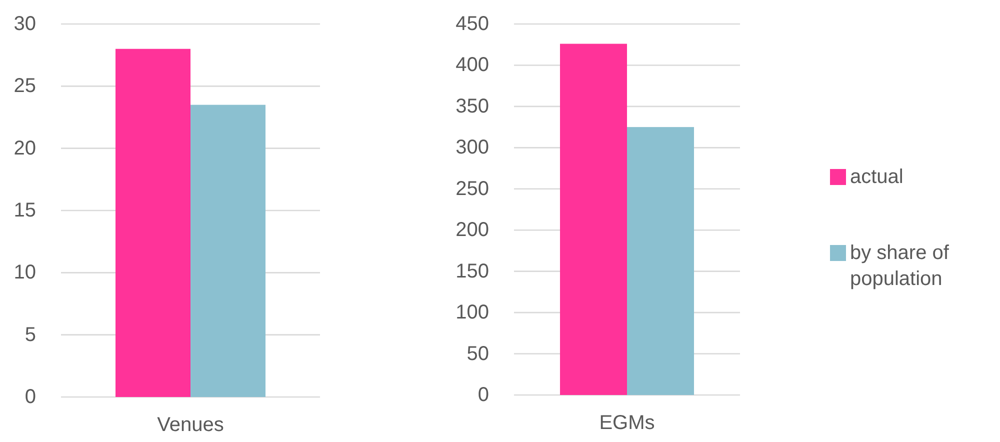 The image size is (1000, 442). Describe the element at coordinates (25, 24) in the screenshot. I see `y-tick-label: 30` at that location.